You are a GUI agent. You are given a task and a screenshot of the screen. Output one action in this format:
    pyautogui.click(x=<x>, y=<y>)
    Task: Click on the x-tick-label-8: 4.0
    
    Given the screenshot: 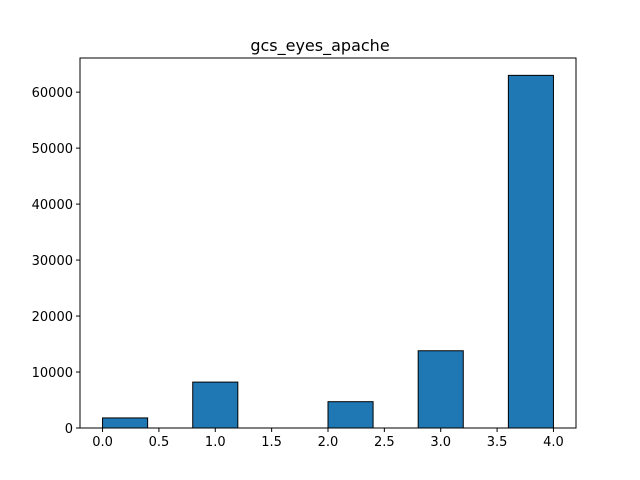 What is the action you would take?
    pyautogui.click(x=553, y=442)
    